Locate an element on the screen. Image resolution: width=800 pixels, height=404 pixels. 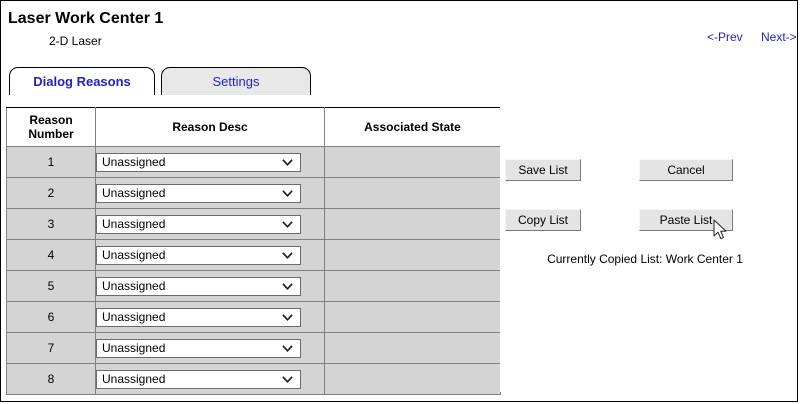
table-row: 5 Unassigned is located at coordinates (253, 286).